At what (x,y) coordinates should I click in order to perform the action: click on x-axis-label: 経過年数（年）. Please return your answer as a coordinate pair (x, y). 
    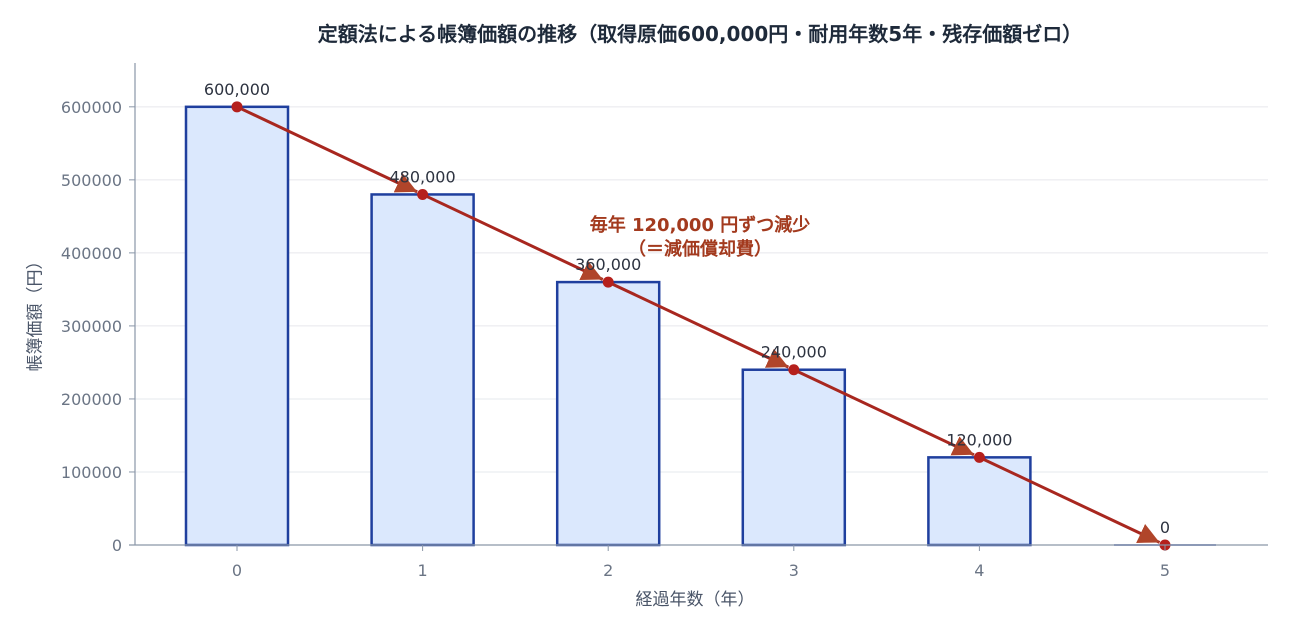
    Looking at the image, I should click on (695, 600).